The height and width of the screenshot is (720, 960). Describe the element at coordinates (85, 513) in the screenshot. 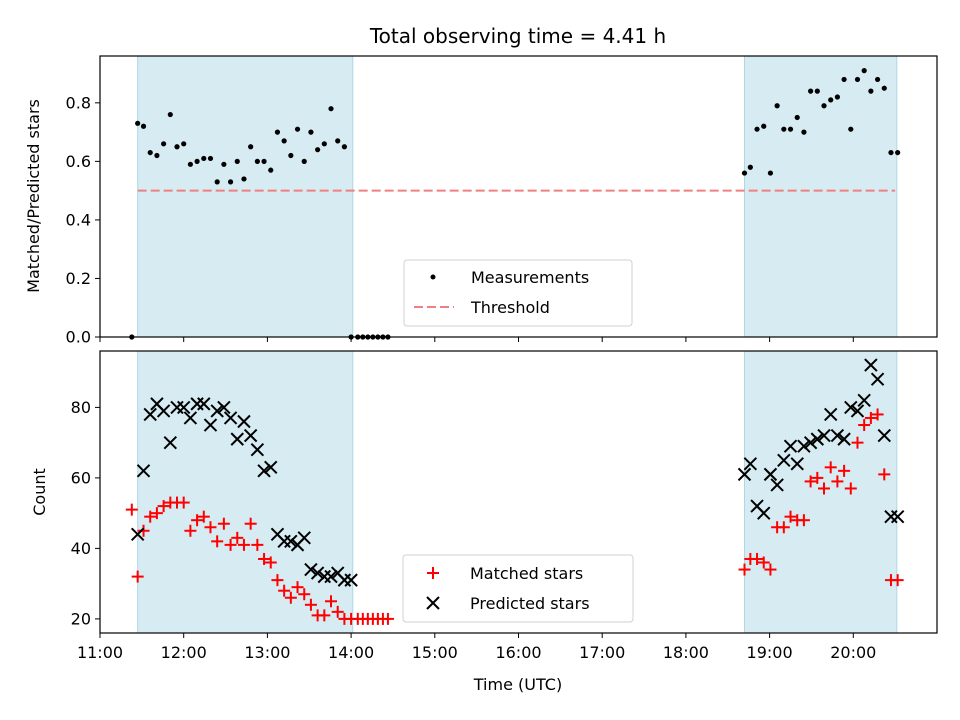

I see `bottom-y-ticks: 20 40 60 80` at that location.